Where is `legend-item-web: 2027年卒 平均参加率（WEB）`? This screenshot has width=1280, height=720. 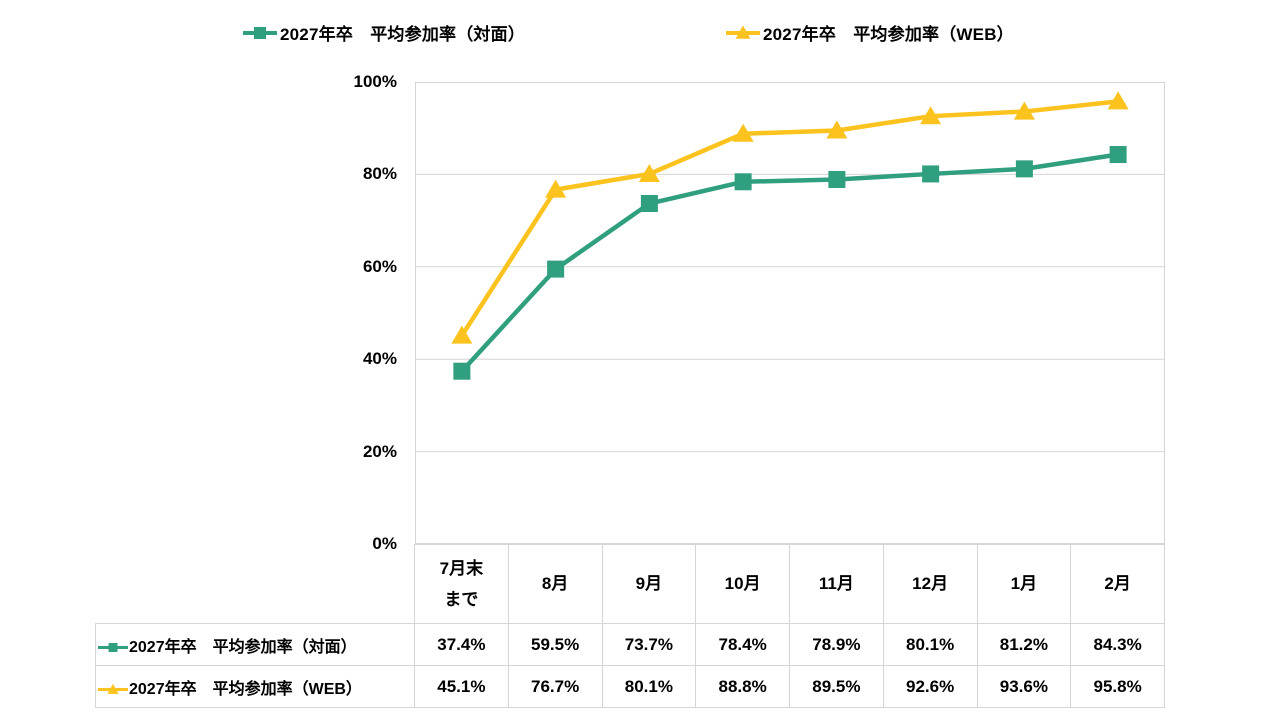
legend-item-web: 2027年卒 平均参加率（WEB） is located at coordinates (870, 32).